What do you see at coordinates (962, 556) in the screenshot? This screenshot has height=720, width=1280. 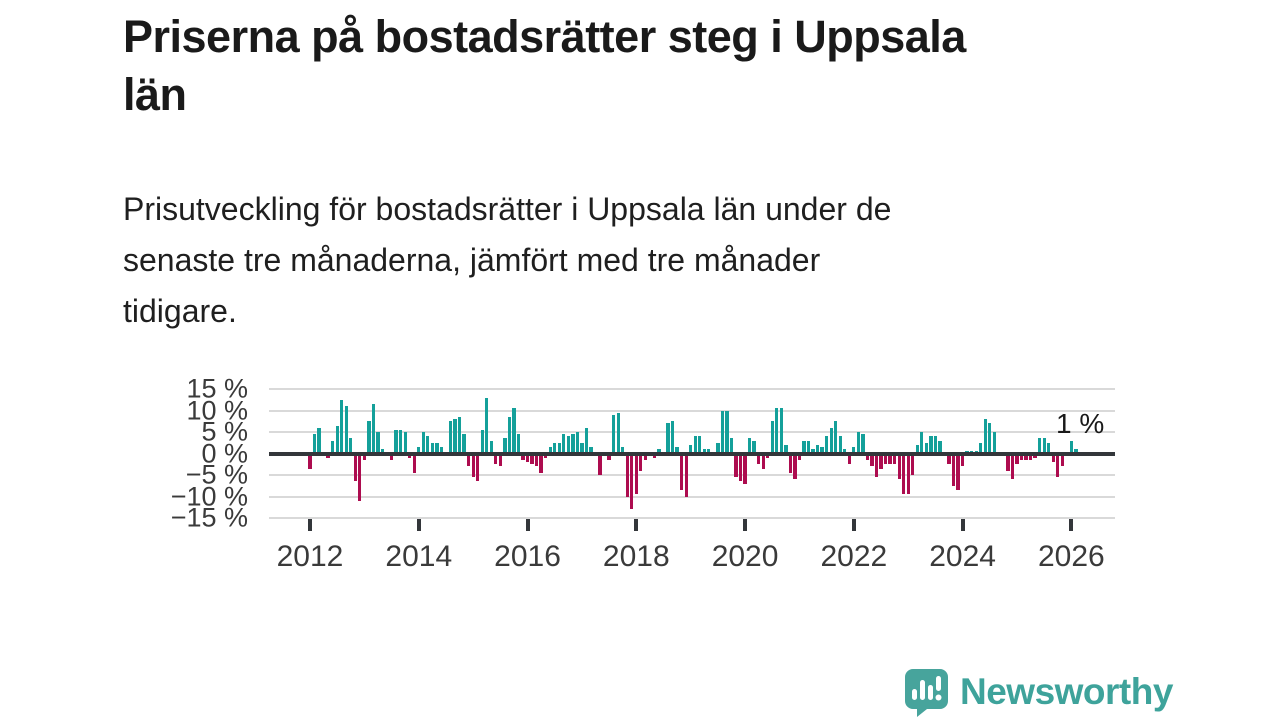 I see `x-axis-tick-label: 2024` at bounding box center [962, 556].